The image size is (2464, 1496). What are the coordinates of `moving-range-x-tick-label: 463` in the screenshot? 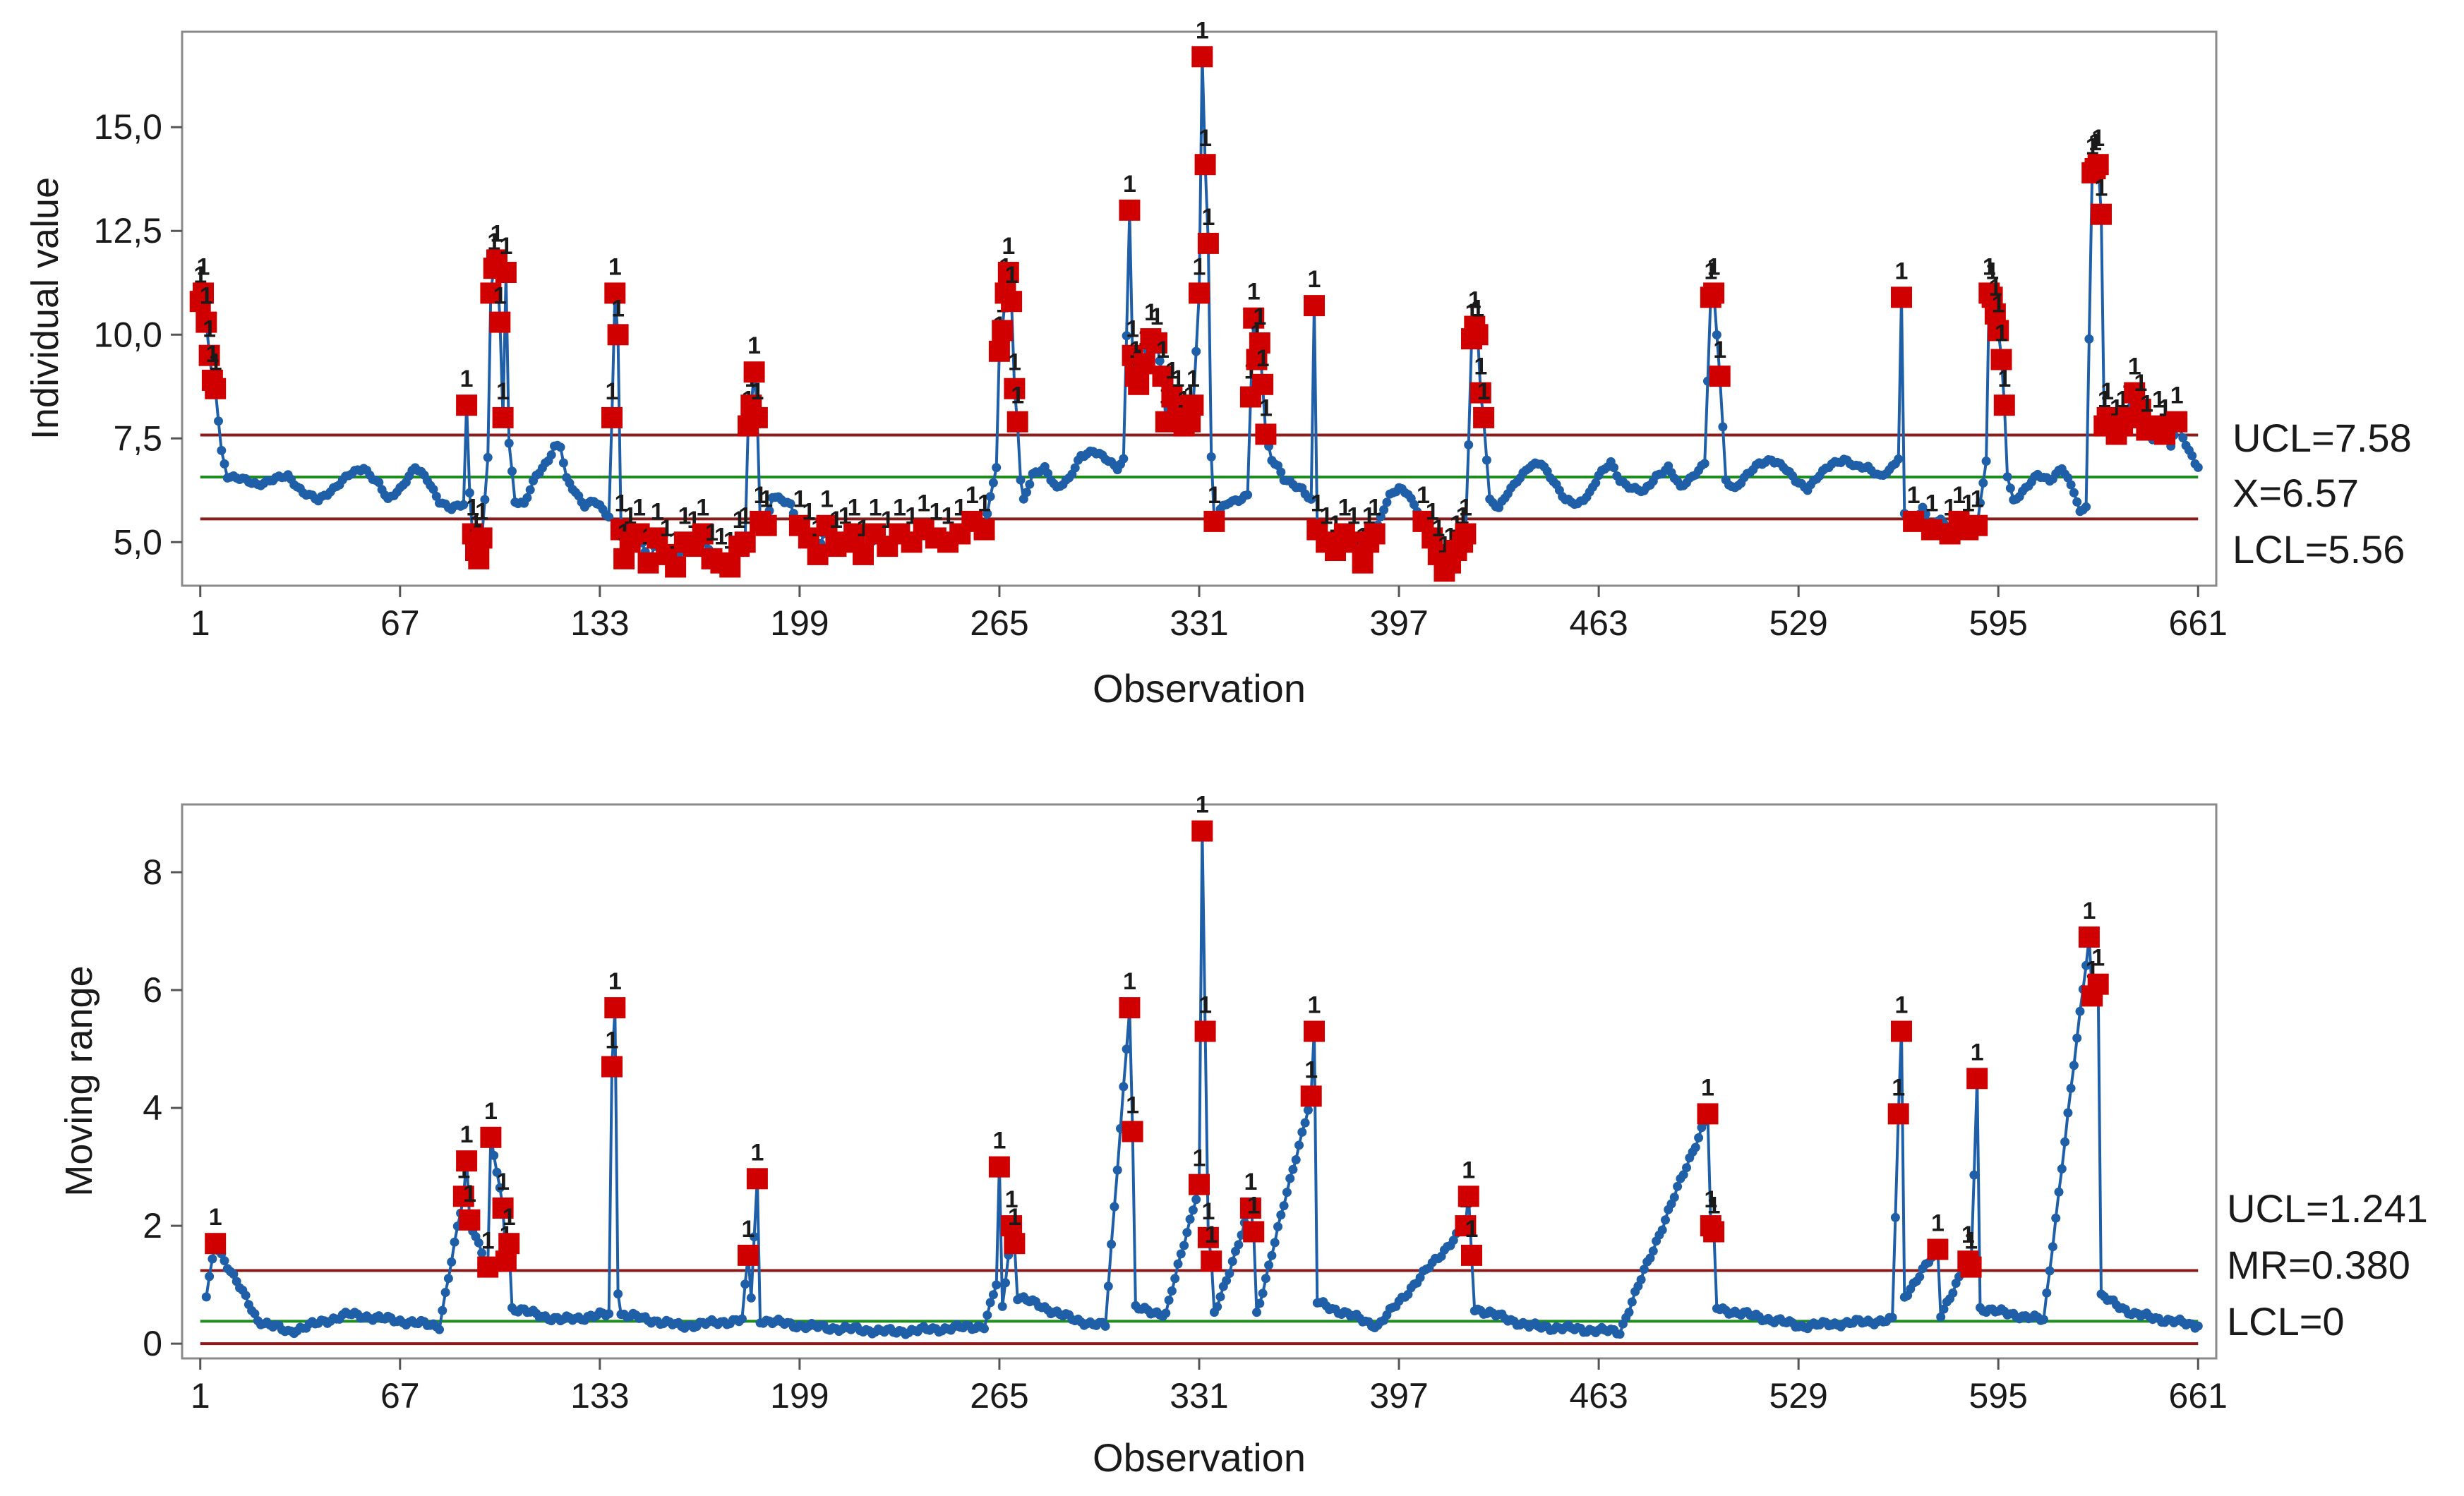 It's located at (1598, 1396).